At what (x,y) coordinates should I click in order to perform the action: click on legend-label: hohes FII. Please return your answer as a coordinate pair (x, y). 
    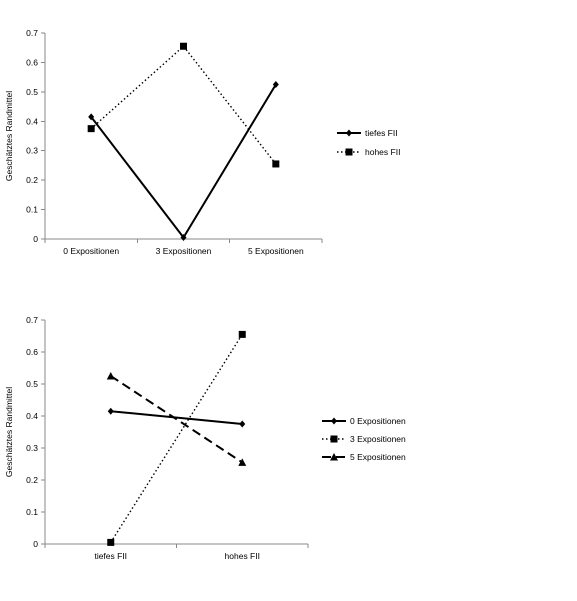
    Looking at the image, I should click on (382, 152).